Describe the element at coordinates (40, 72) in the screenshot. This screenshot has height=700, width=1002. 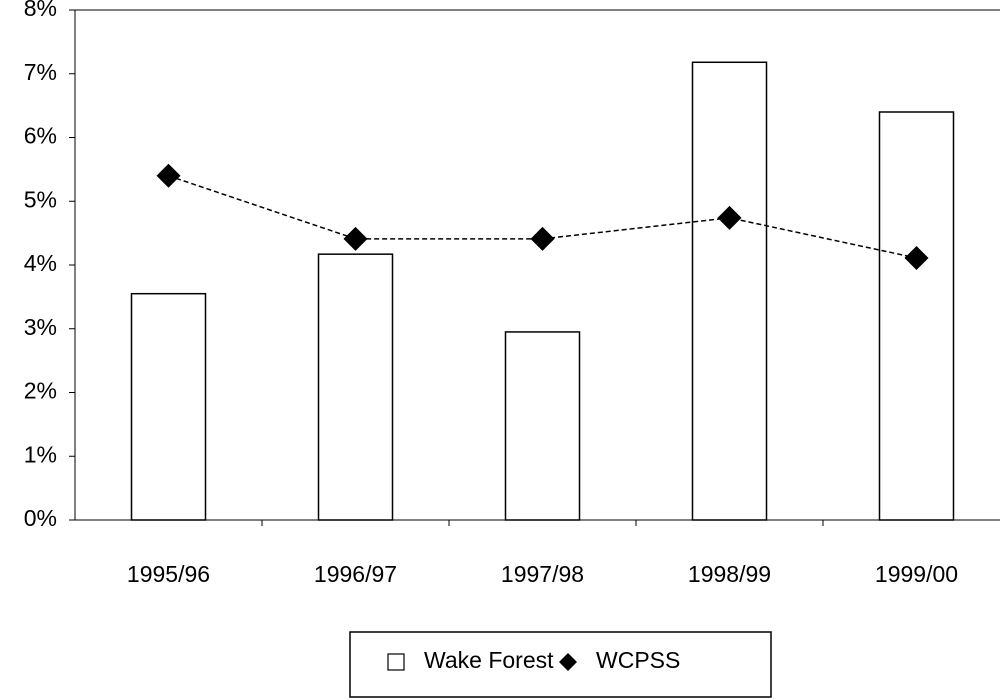
I see `y-tick-label: 7%` at that location.